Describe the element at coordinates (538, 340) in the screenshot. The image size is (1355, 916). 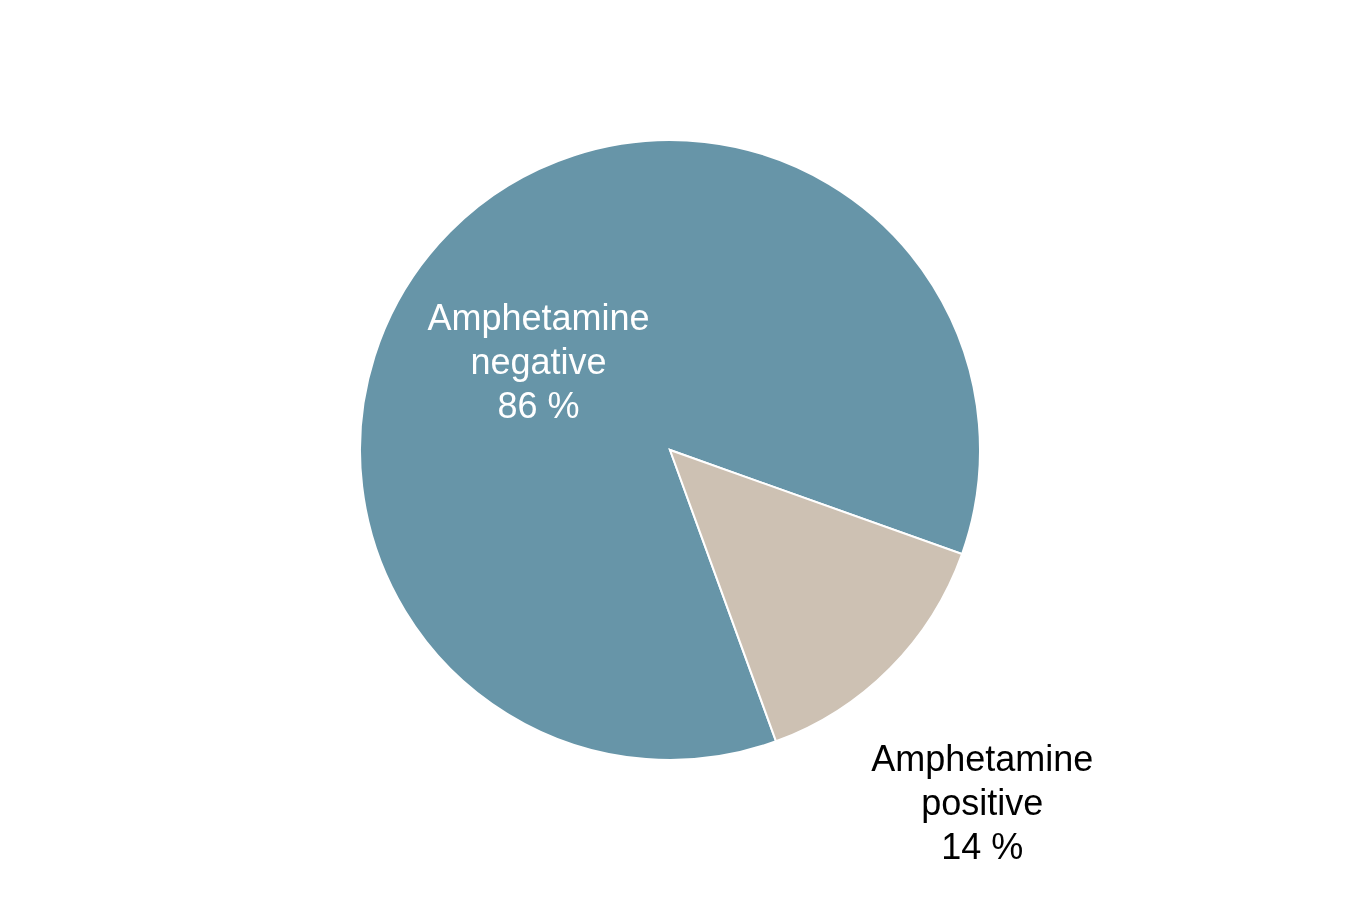
I see `slice-label: Amphetamine negative` at that location.